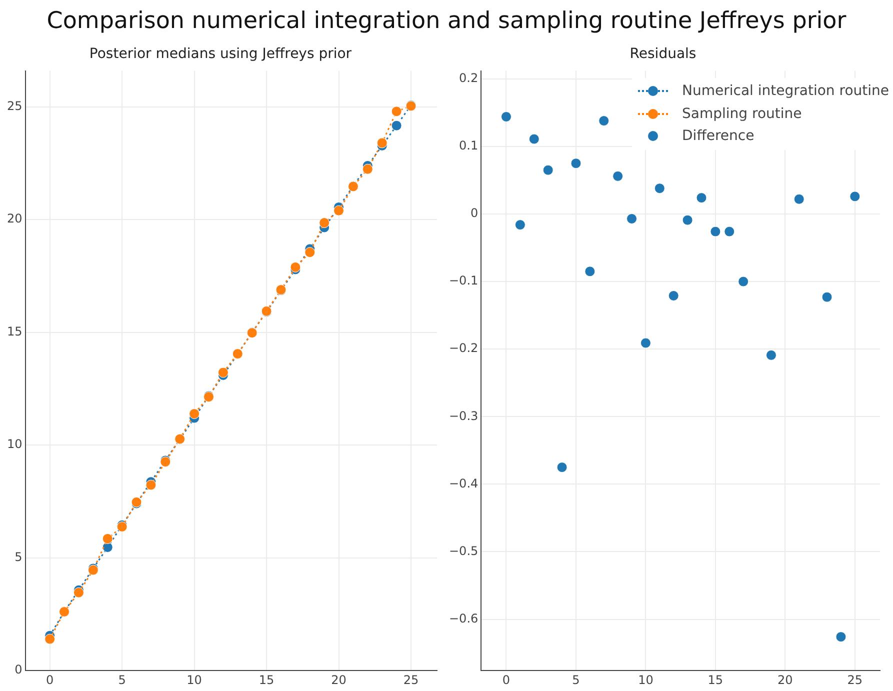 The image size is (893, 691). Describe the element at coordinates (14, 444) in the screenshot. I see `y-tick-label: 10` at that location.